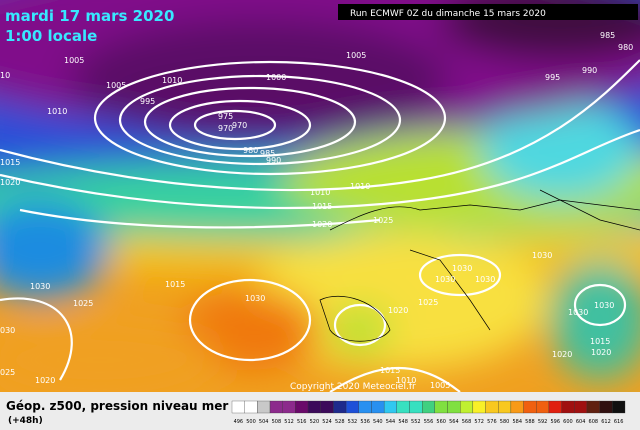 The height and width of the screenshot is (430, 640). What do you see at coordinates (403, 422) in the screenshot?
I see `legend-level: 548` at bounding box center [403, 422].